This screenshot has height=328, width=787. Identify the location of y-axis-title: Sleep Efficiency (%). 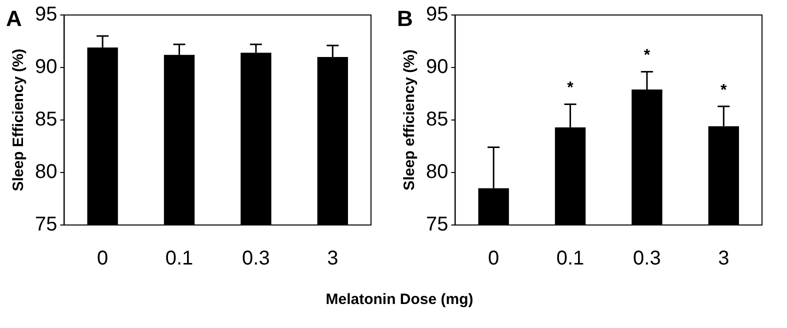
(19, 120).